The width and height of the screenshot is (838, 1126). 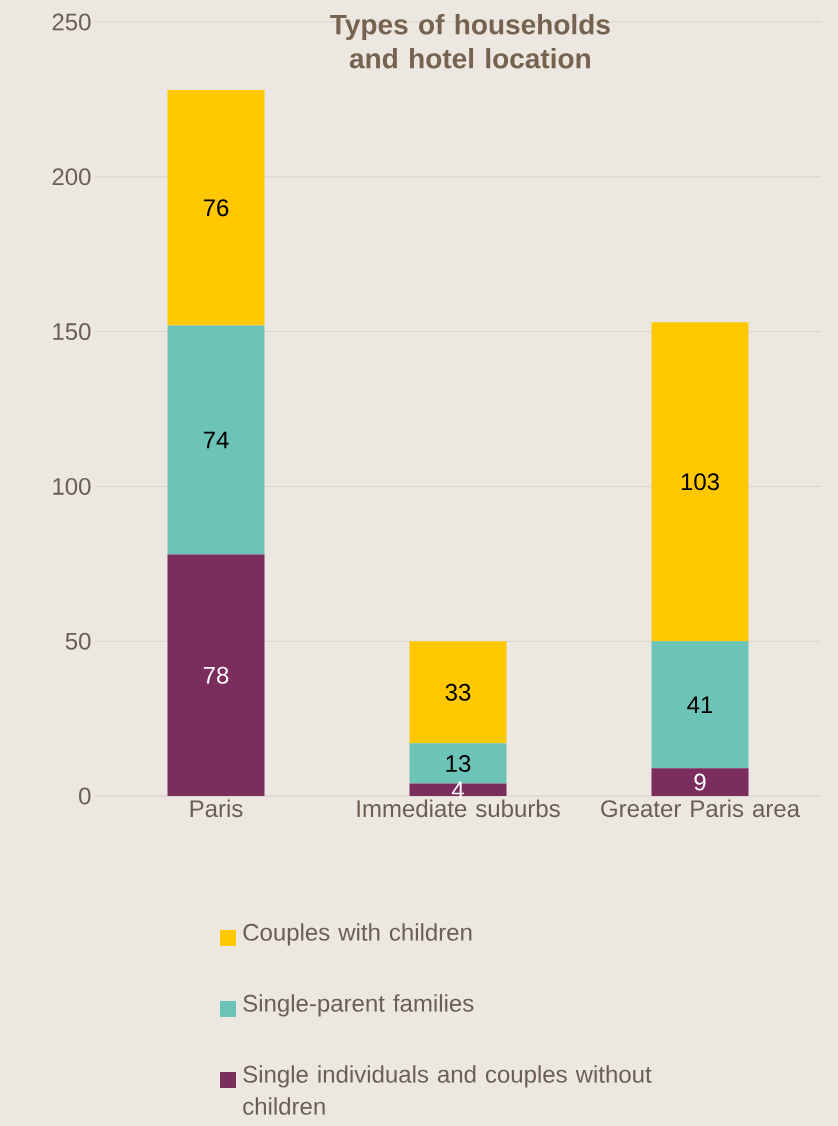 What do you see at coordinates (701, 808) in the screenshot?
I see `x-tick-label: Greater Paris area` at bounding box center [701, 808].